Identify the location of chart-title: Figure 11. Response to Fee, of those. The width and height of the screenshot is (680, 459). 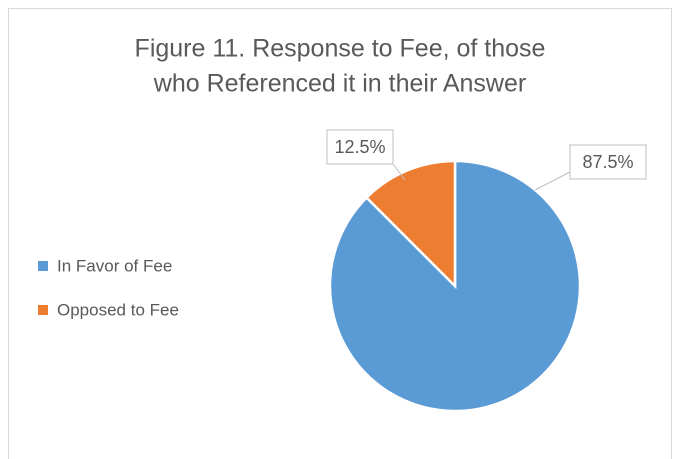
(340, 49).